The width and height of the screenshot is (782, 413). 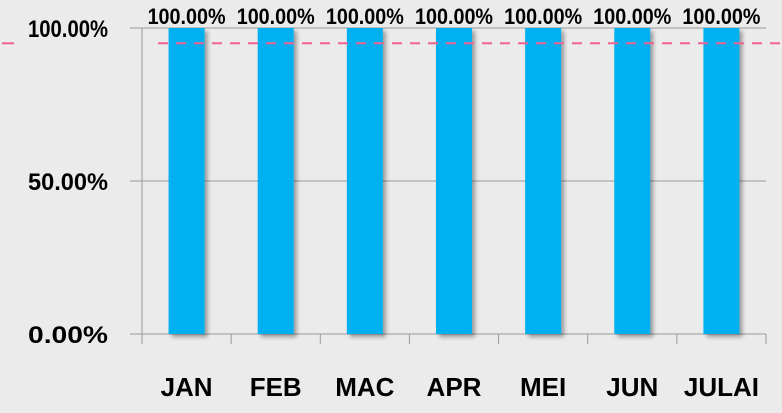 I want to click on x-tick-label: APR, so click(x=454, y=387).